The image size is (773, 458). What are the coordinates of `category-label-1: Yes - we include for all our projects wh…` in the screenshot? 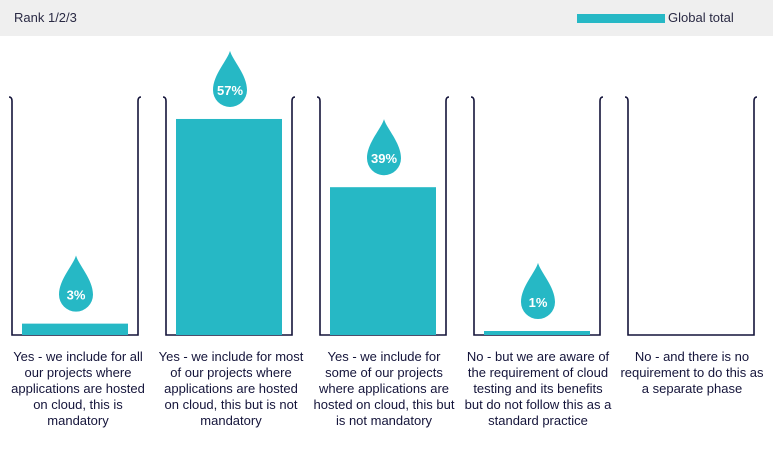 It's located at (78, 388).